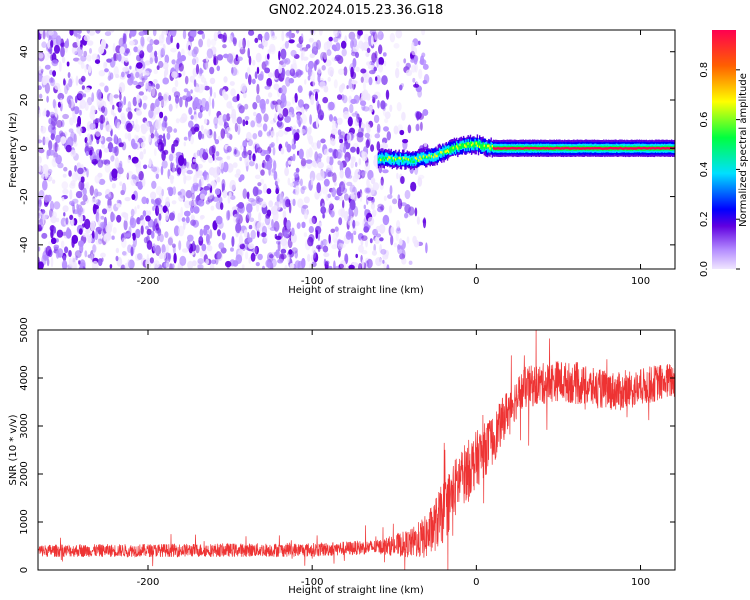 The image size is (750, 600). Describe the element at coordinates (24, 425) in the screenshot. I see `snr-y-tick-label: 3000` at that location.